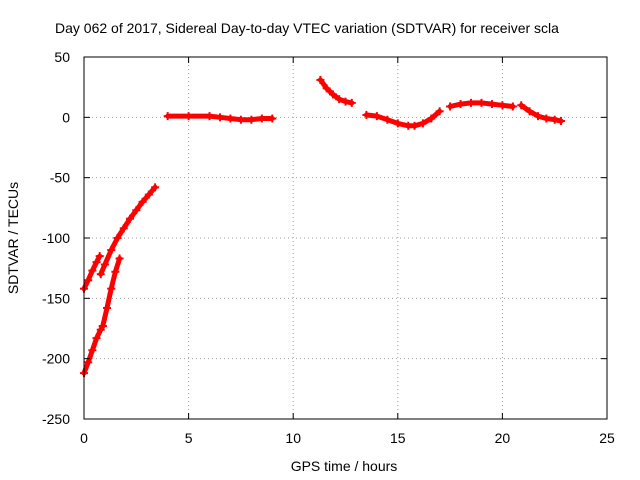 The width and height of the screenshot is (640, 480). What do you see at coordinates (56, 419) in the screenshot?
I see `y-tick-label: -250` at bounding box center [56, 419].